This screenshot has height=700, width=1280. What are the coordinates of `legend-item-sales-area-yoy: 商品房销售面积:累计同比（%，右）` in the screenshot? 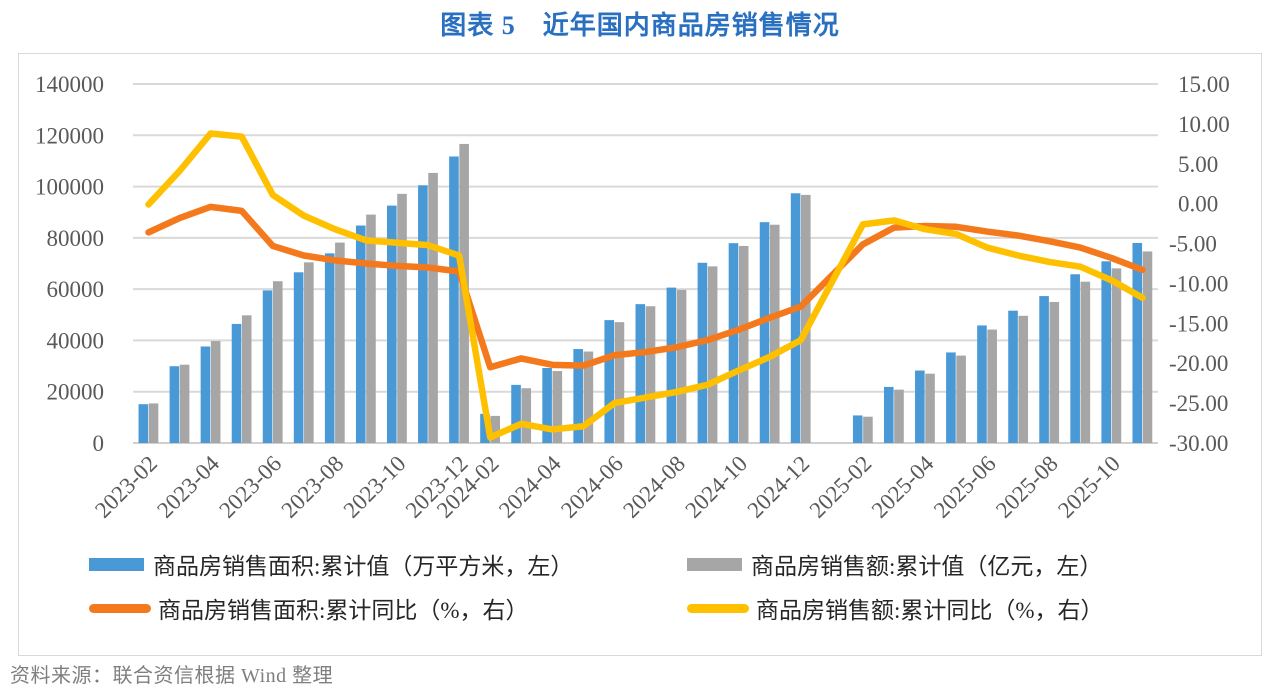 It's located at (388, 608).